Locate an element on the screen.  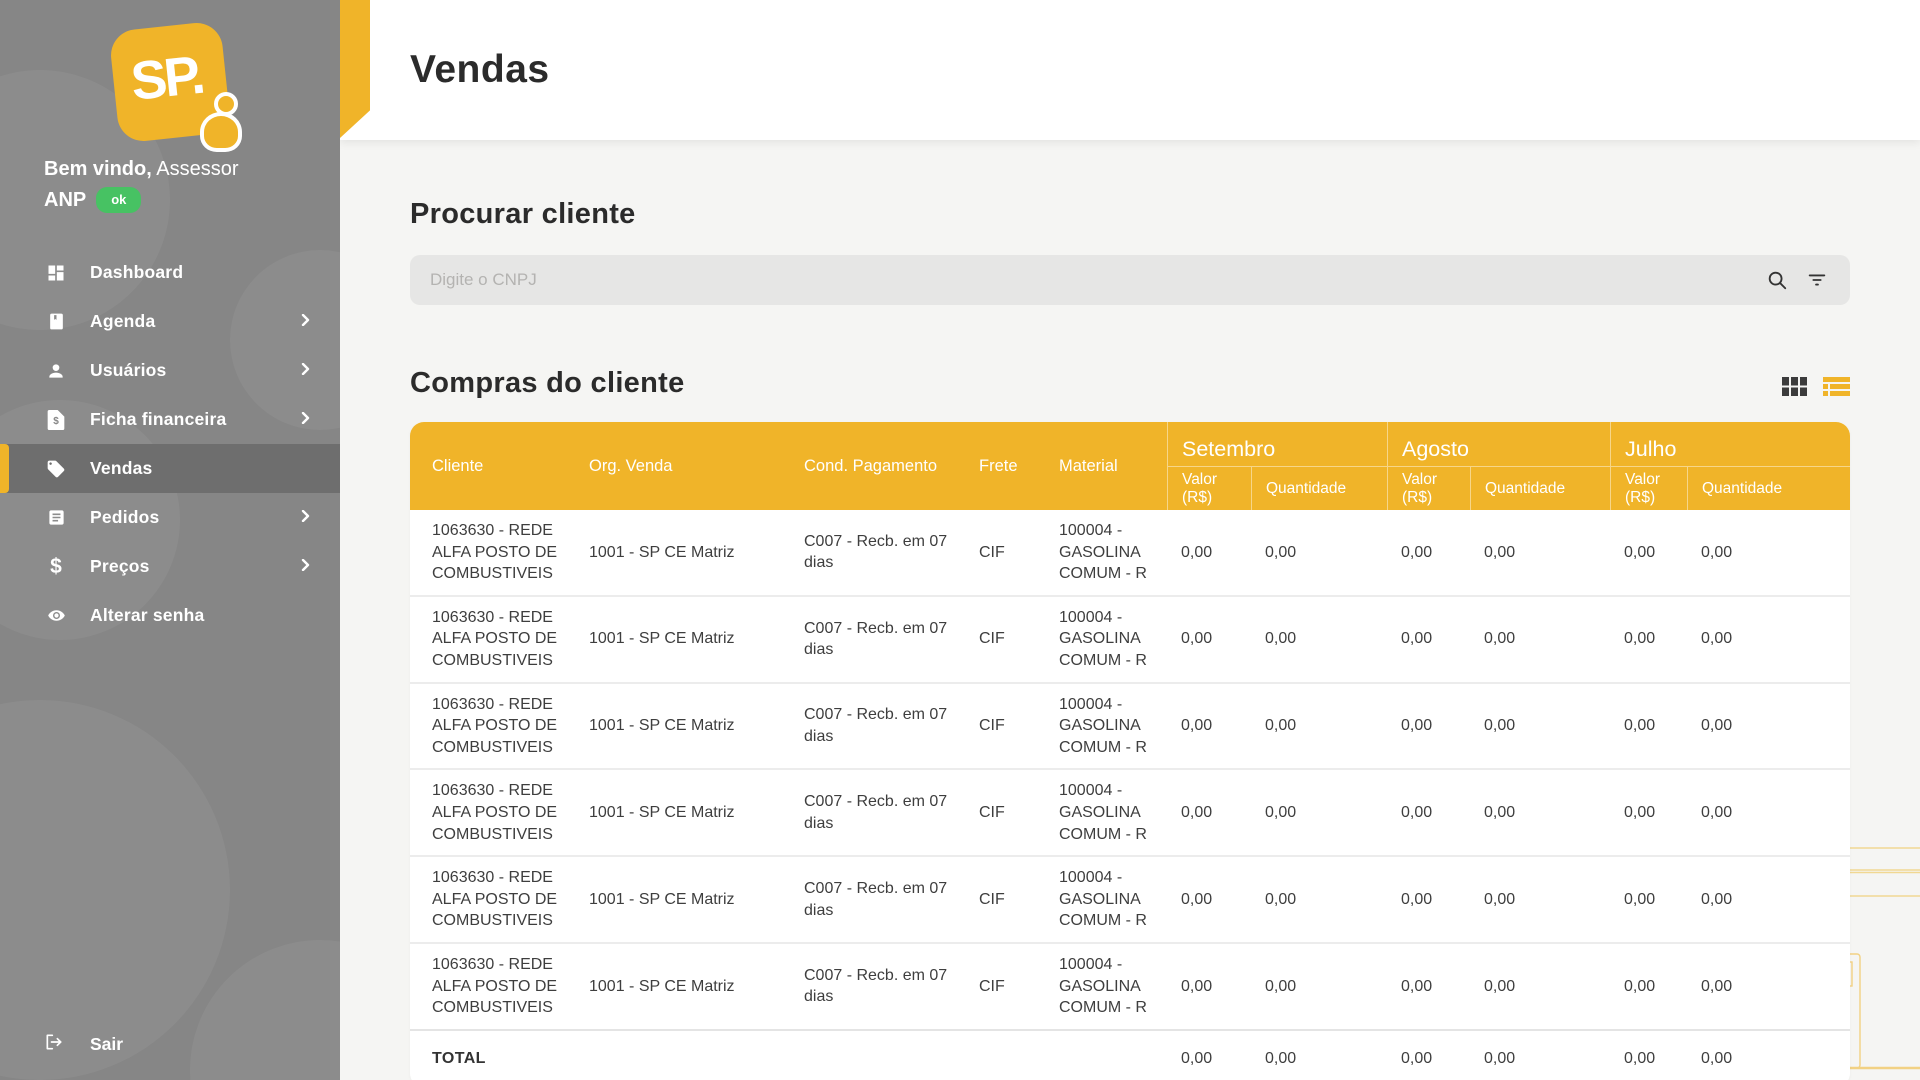
sidebar-item-label: Preços is located at coordinates (120, 566).